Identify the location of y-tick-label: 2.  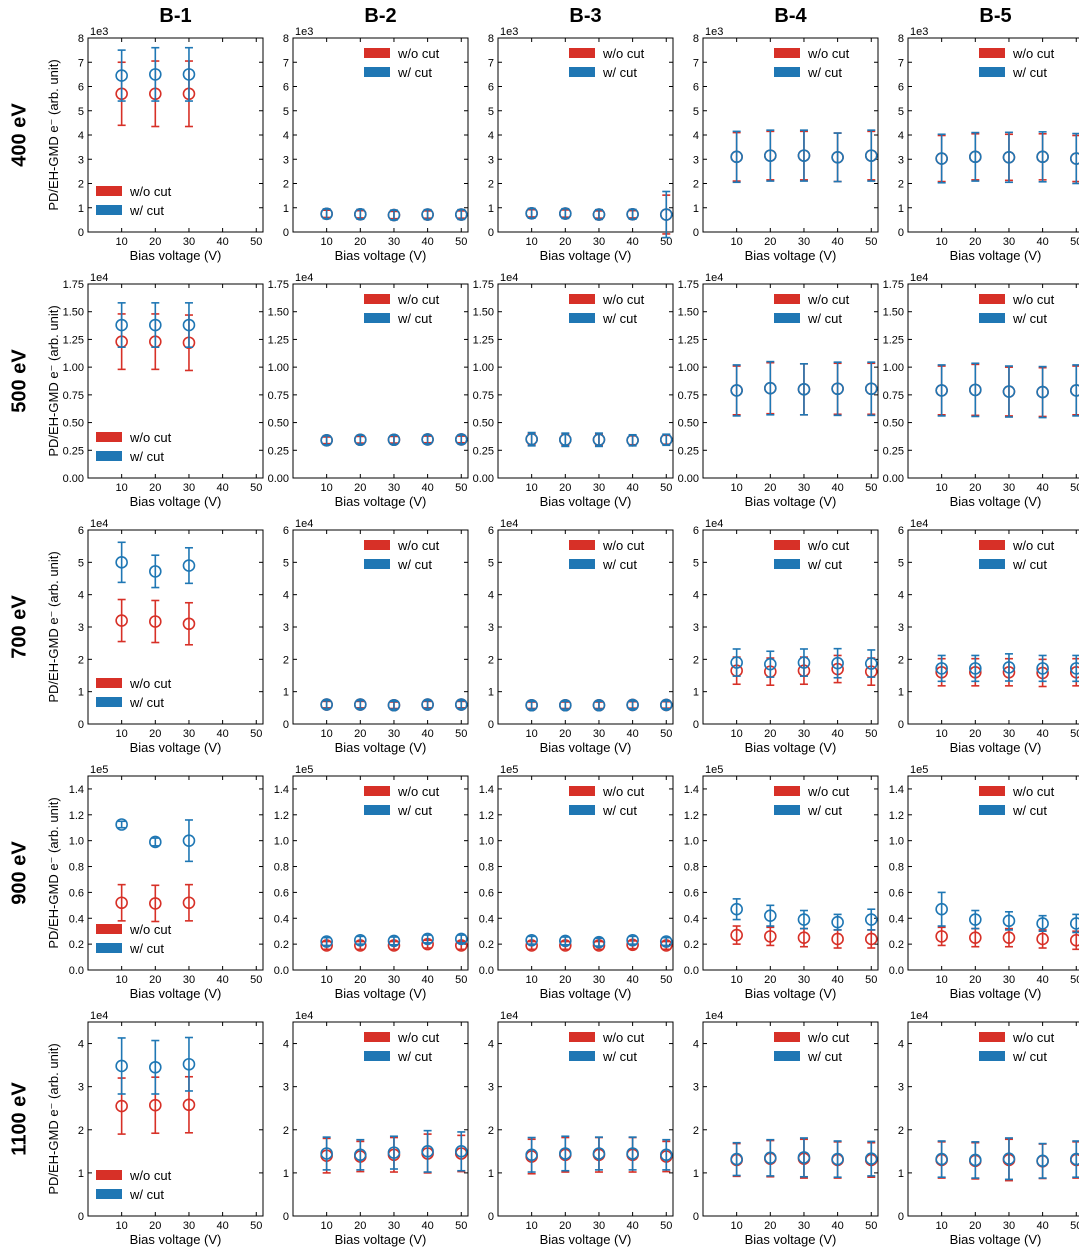
(696, 185).